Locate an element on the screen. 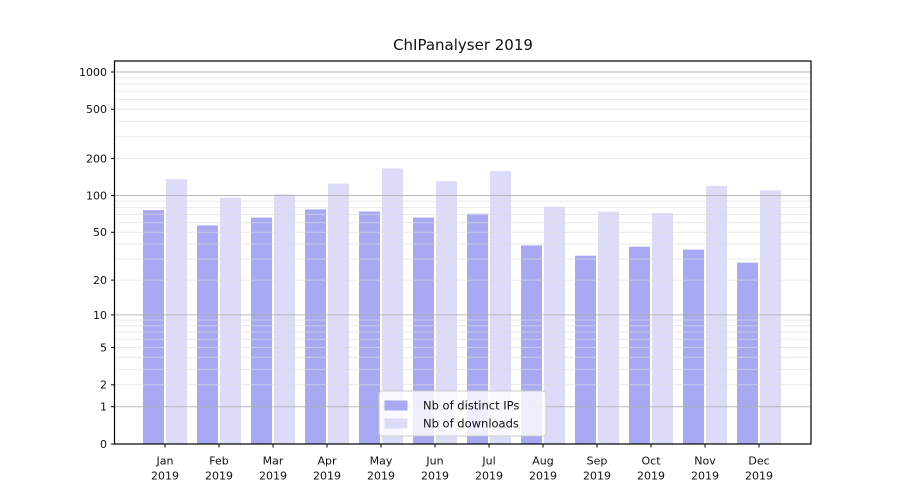 The image size is (900, 500). x-tick-label-month-may: May is located at coordinates (381, 461).